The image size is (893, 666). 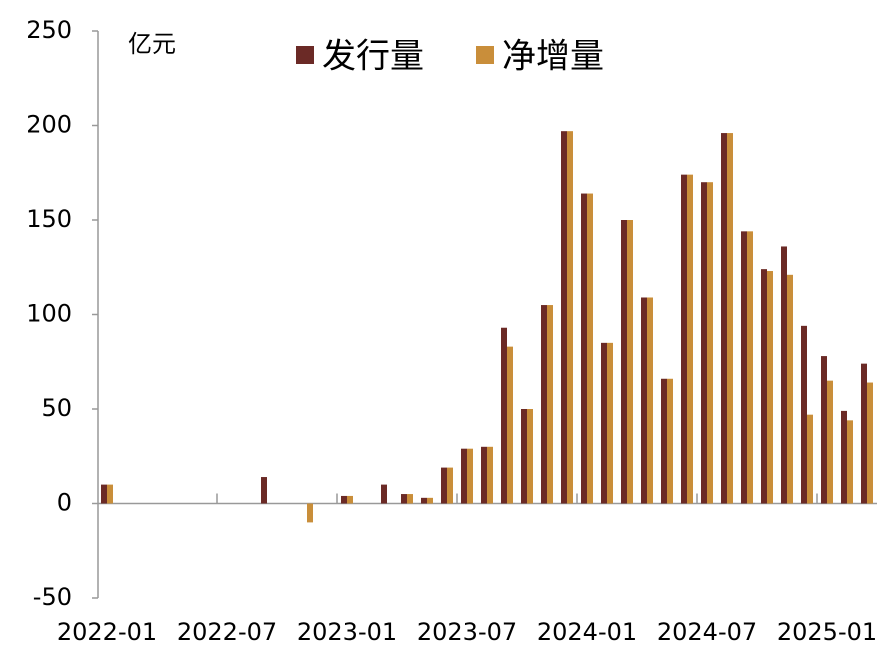 I want to click on y-tick-label: 50, so click(x=56, y=408).